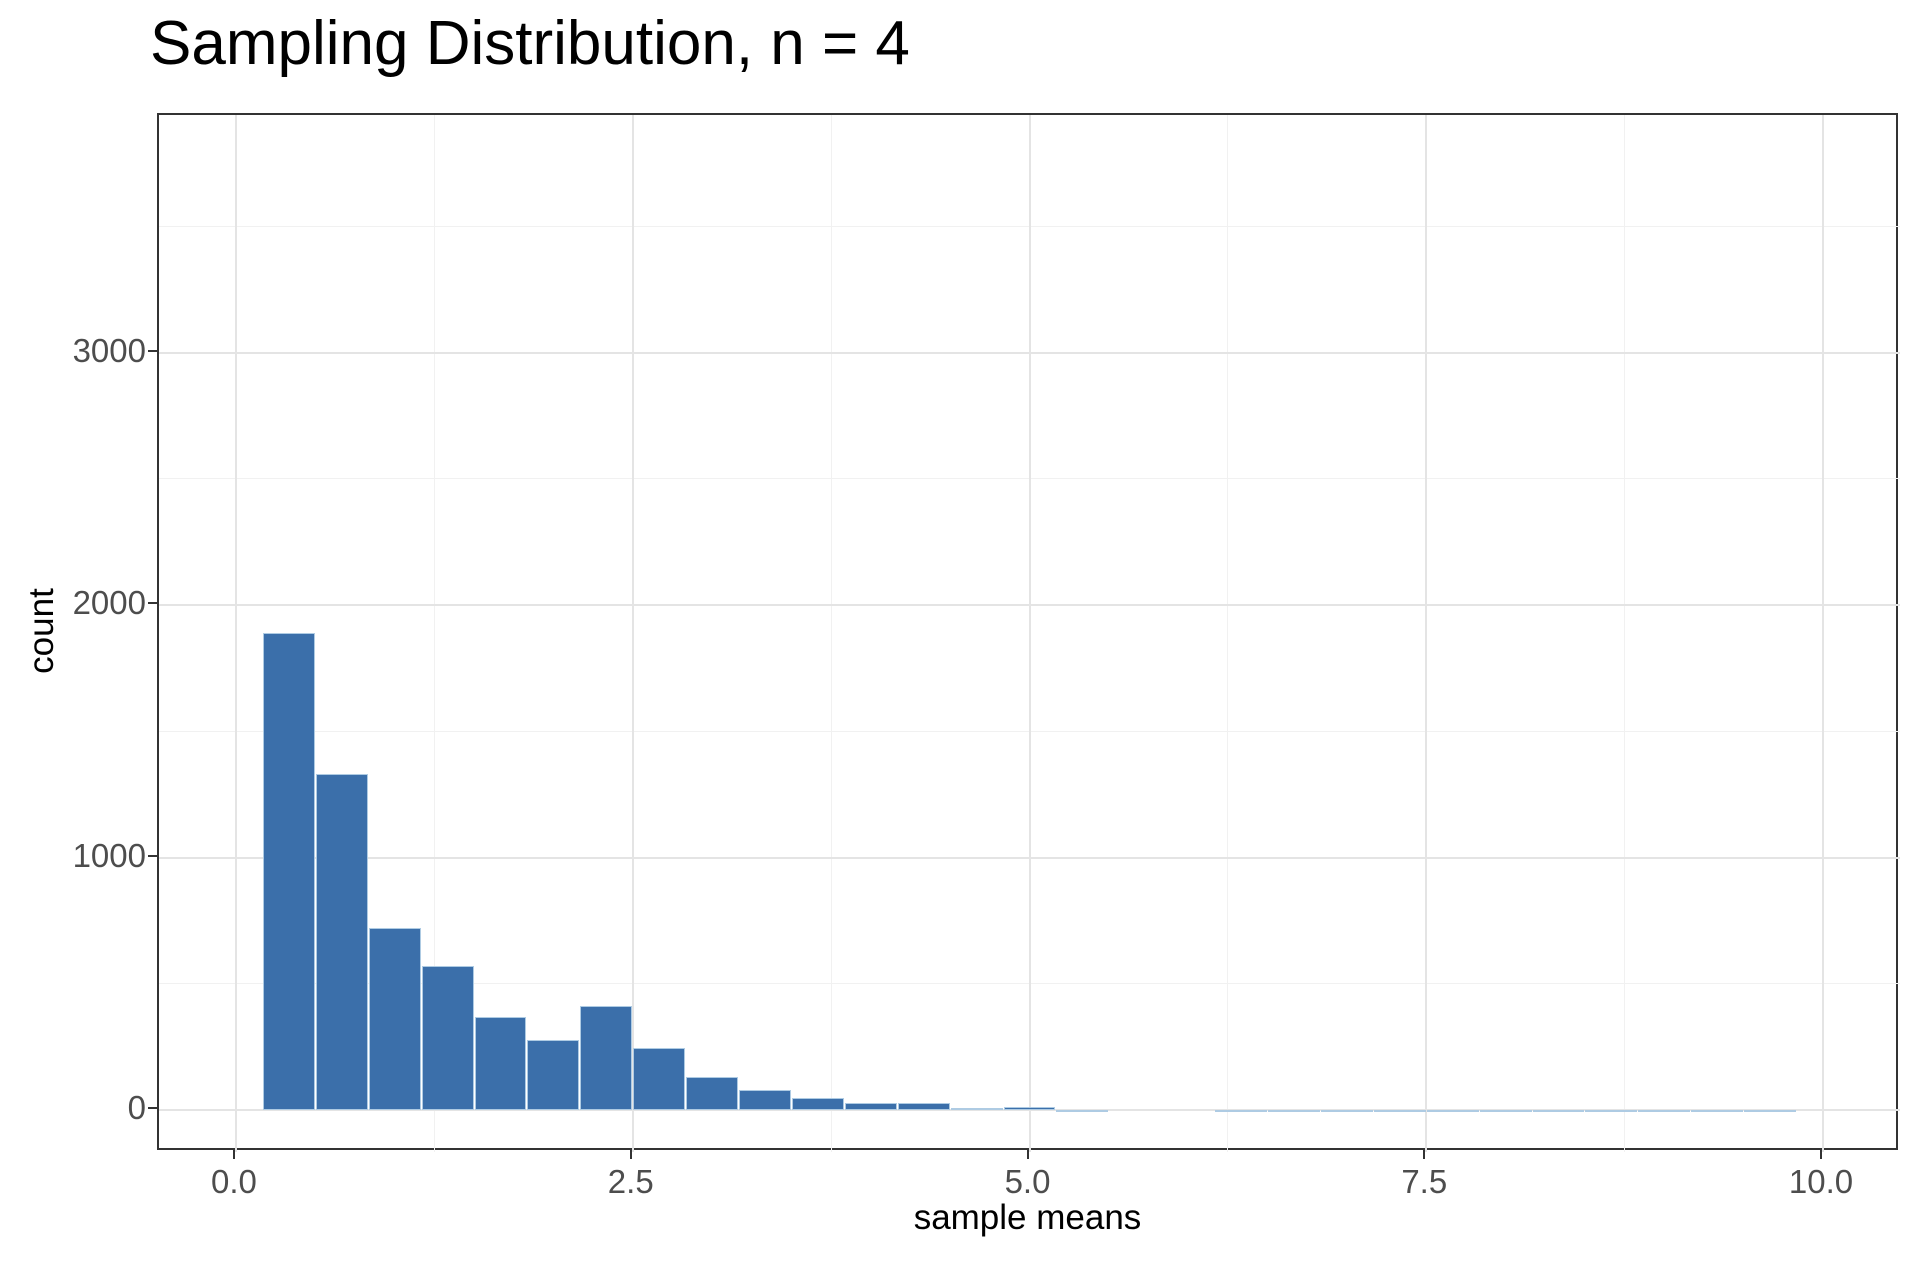 This screenshot has height=1267, width=1920. Describe the element at coordinates (630, 1181) in the screenshot. I see `x-tick-label: 2.5` at that location.